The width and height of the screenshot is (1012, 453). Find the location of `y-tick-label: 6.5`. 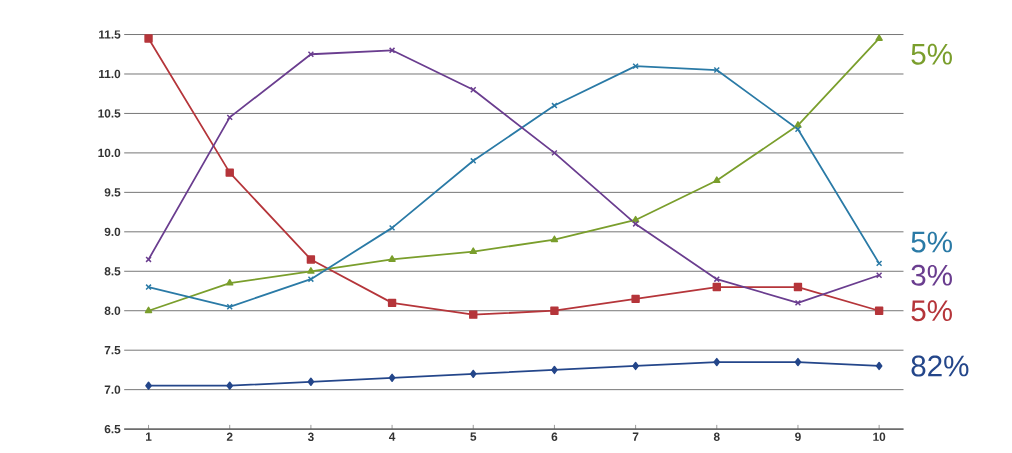

y-tick-label: 6.5 is located at coordinates (112, 429).